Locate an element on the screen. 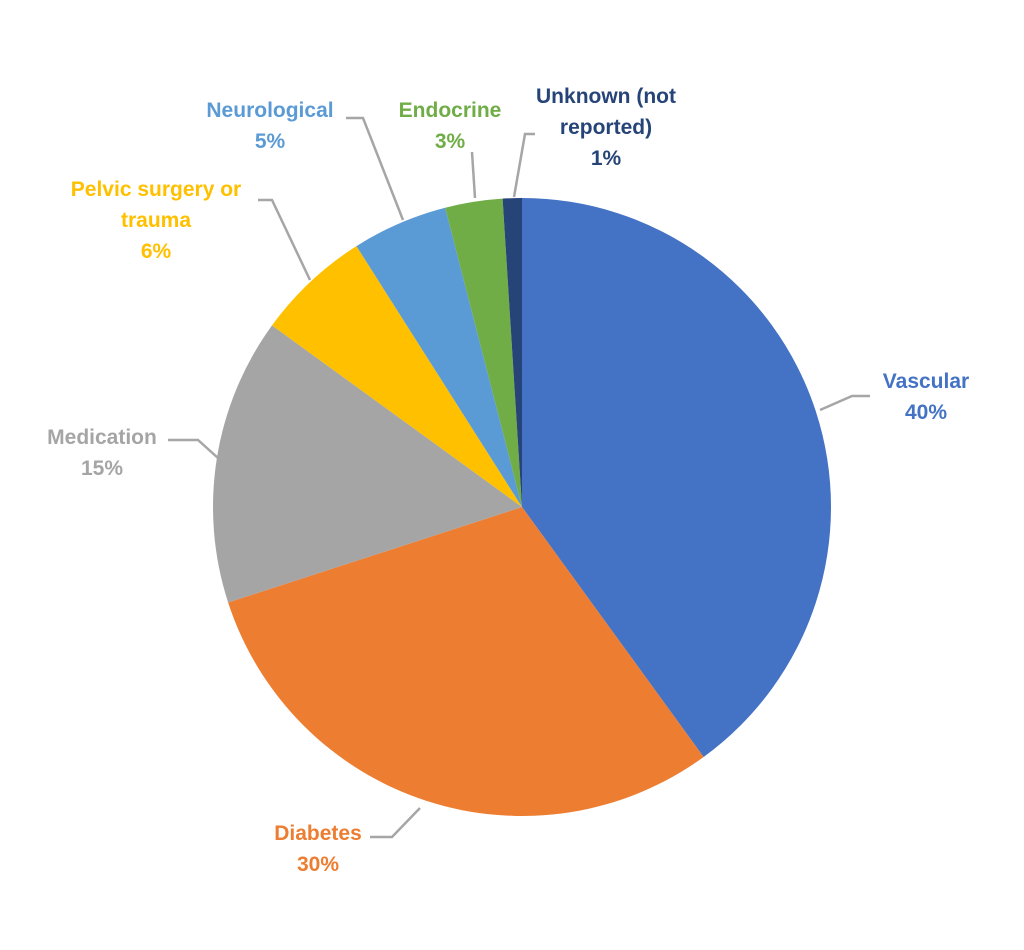  data-label-category: Endocrine is located at coordinates (450, 110).